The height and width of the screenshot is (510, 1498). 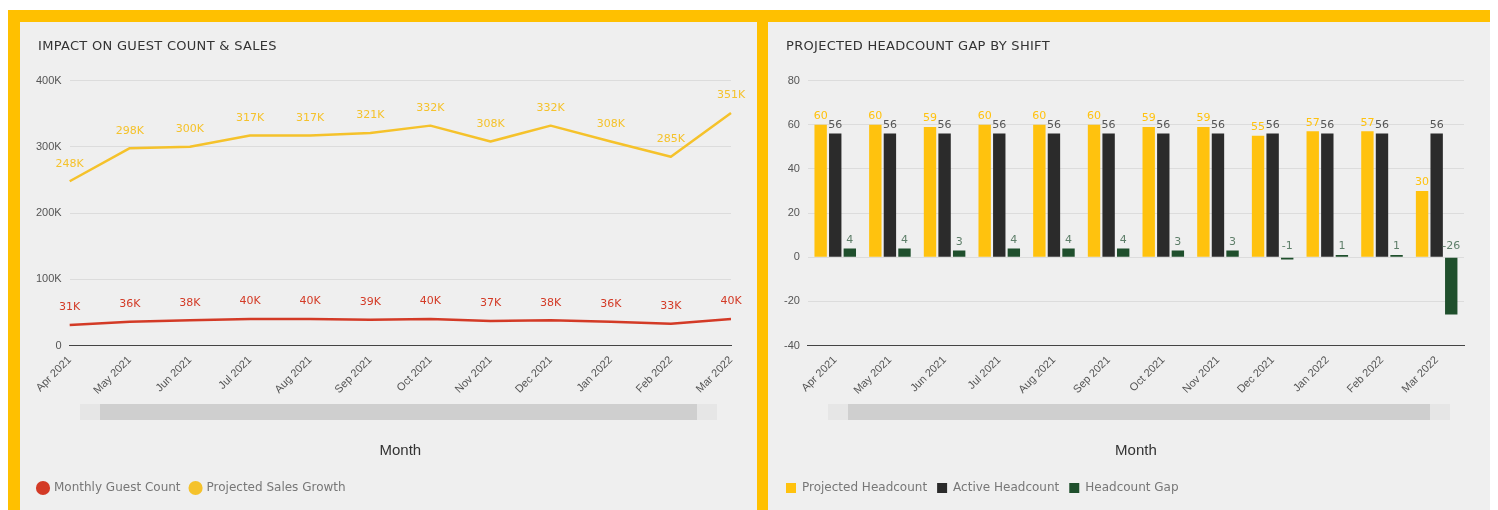 What do you see at coordinates (611, 304) in the screenshot?
I see `data-label: 36K` at bounding box center [611, 304].